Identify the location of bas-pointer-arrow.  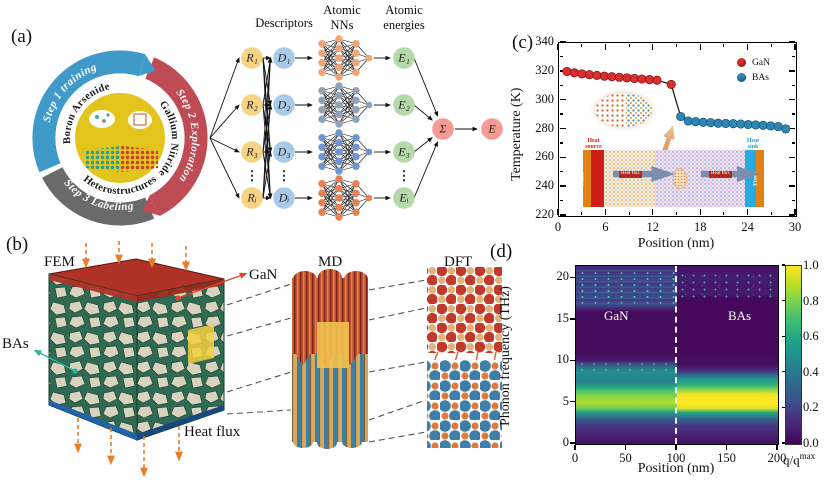
(54, 360).